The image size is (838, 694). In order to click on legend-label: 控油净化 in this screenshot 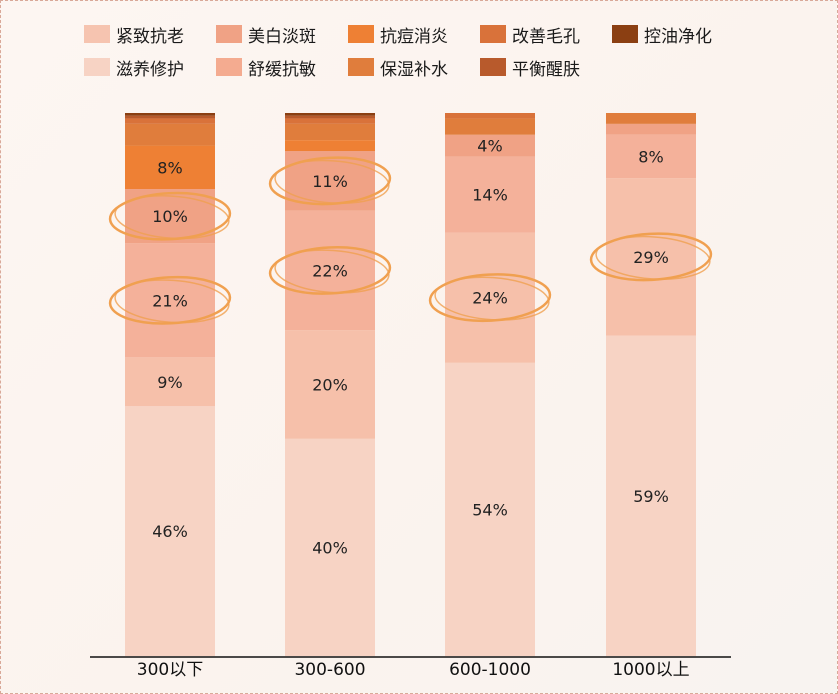, I will do `click(678, 36)`.